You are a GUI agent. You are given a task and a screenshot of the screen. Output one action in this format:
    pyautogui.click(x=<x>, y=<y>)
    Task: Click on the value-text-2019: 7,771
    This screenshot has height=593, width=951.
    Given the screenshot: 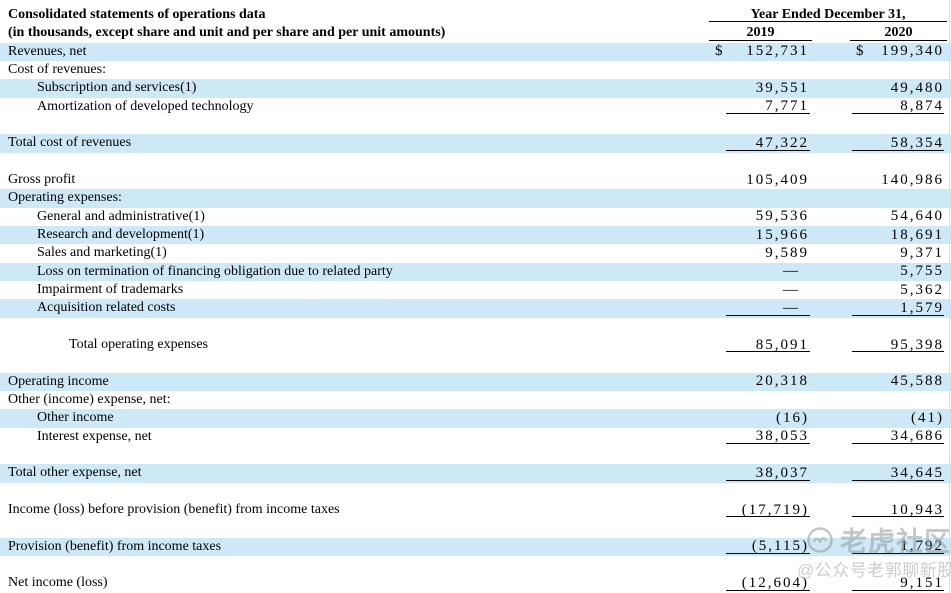 What is the action you would take?
    pyautogui.click(x=787, y=106)
    